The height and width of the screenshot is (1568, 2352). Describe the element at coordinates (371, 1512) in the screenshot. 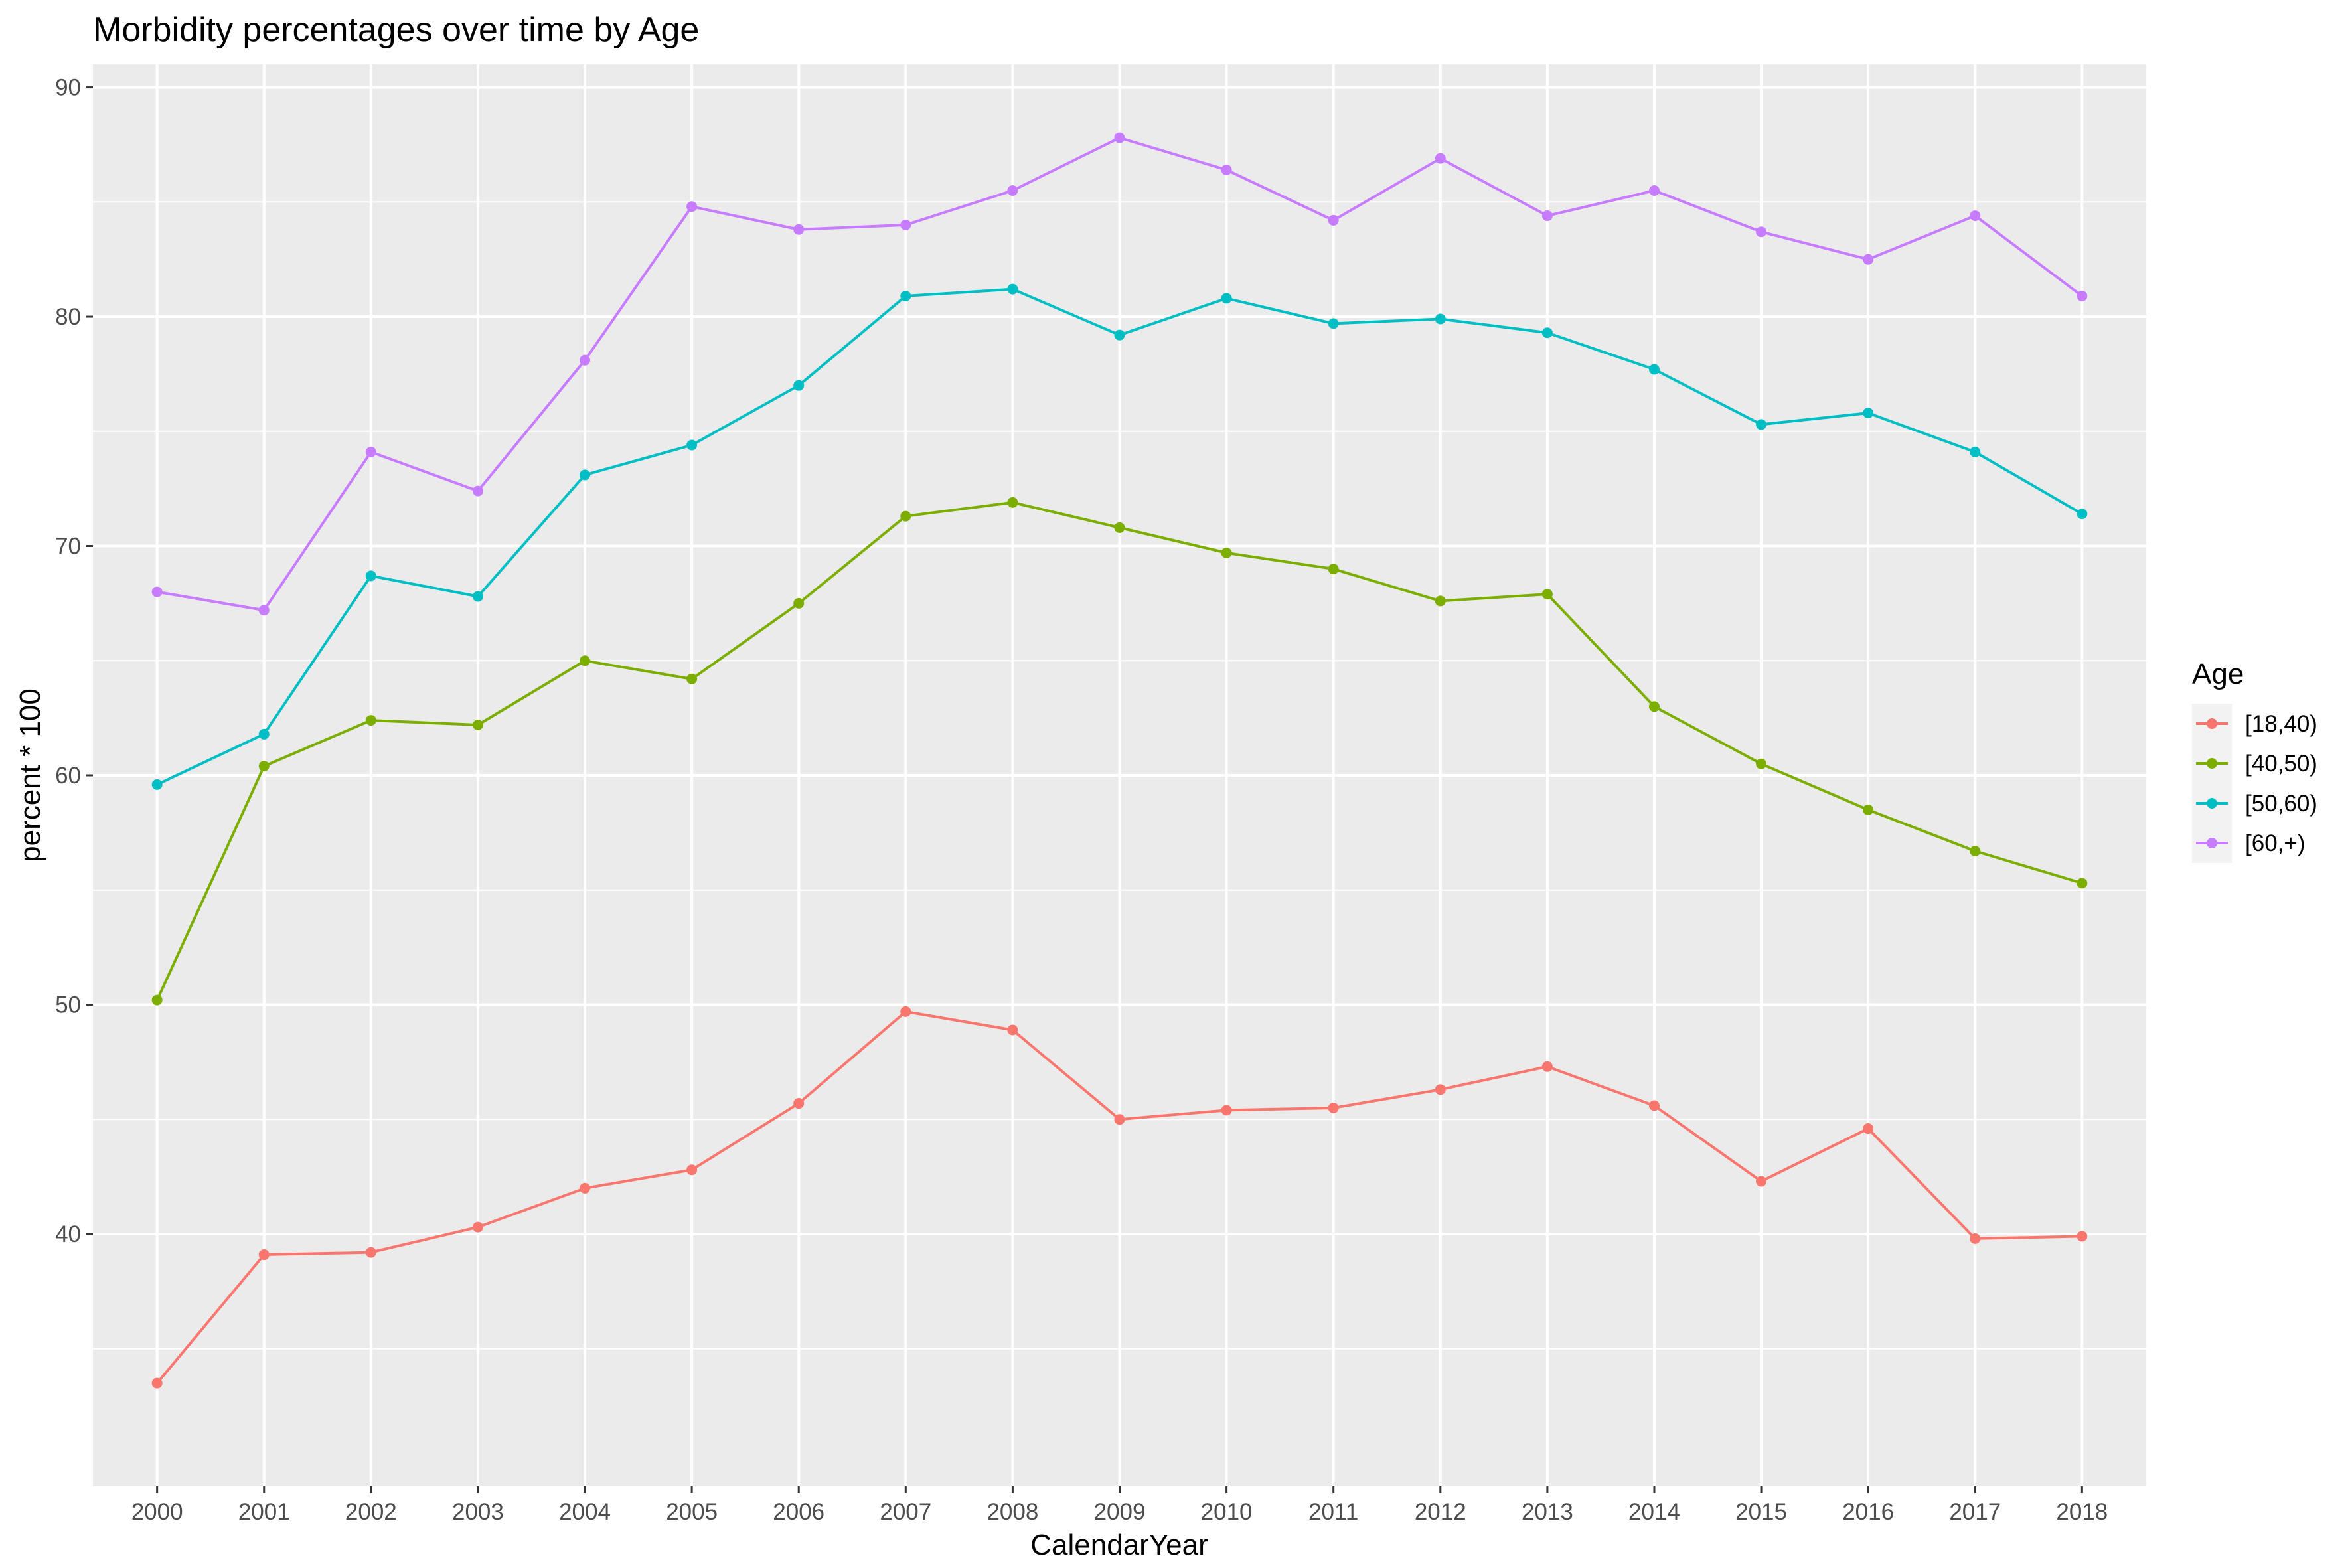

I see `x-tick-label: 2002` at that location.